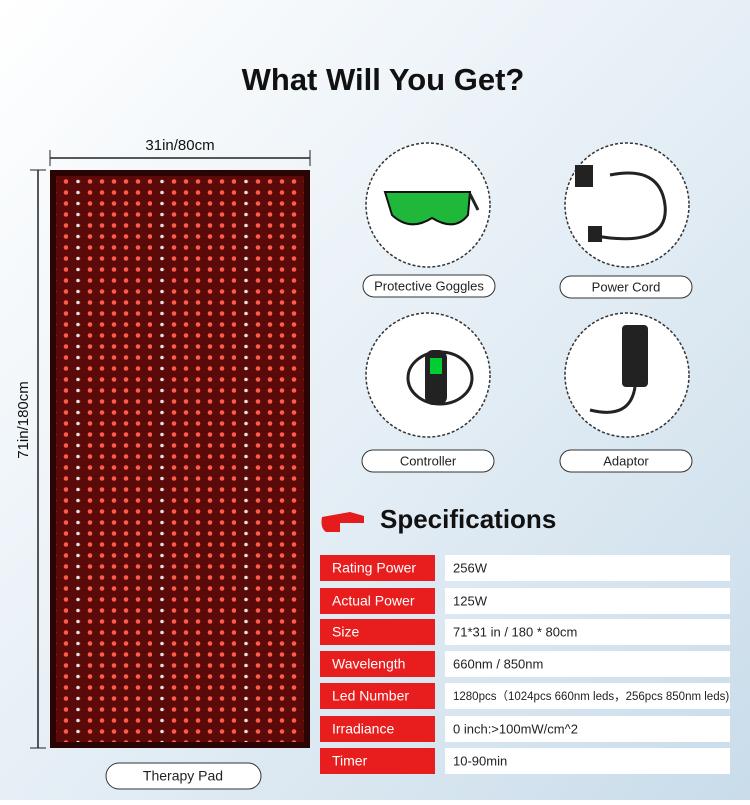  Describe the element at coordinates (23, 420) in the screenshot. I see `height-label: 71in/180cm` at that location.